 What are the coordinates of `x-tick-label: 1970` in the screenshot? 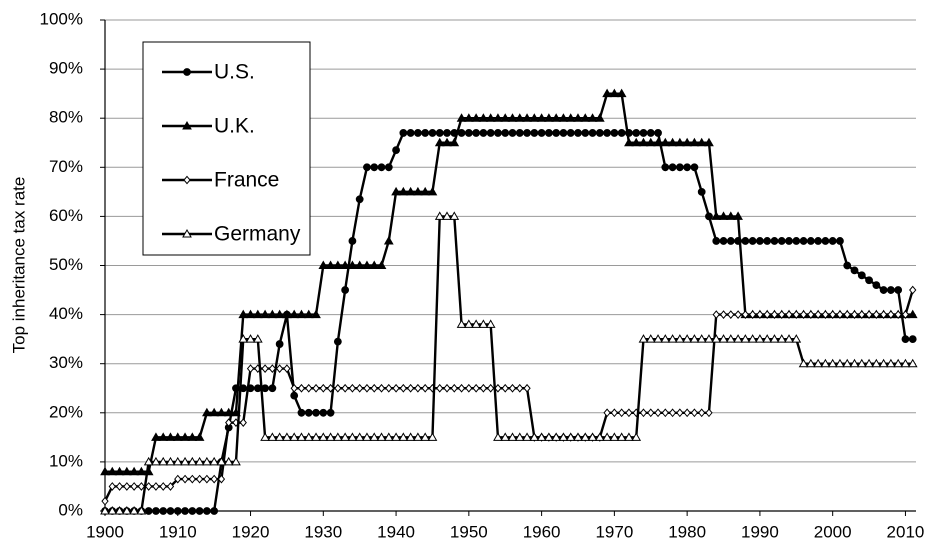 It's located at (614, 531).